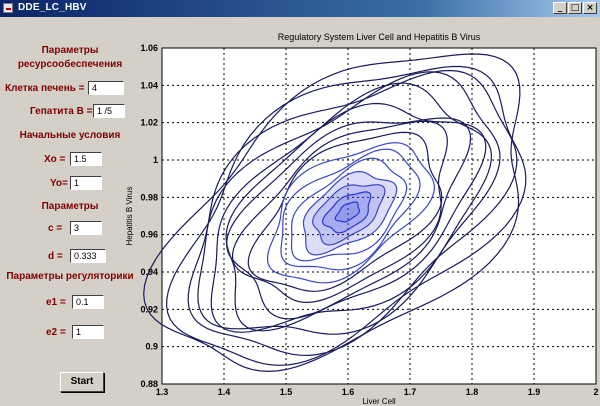 The height and width of the screenshot is (406, 600). I want to click on e2-input: 1, so click(88, 332).